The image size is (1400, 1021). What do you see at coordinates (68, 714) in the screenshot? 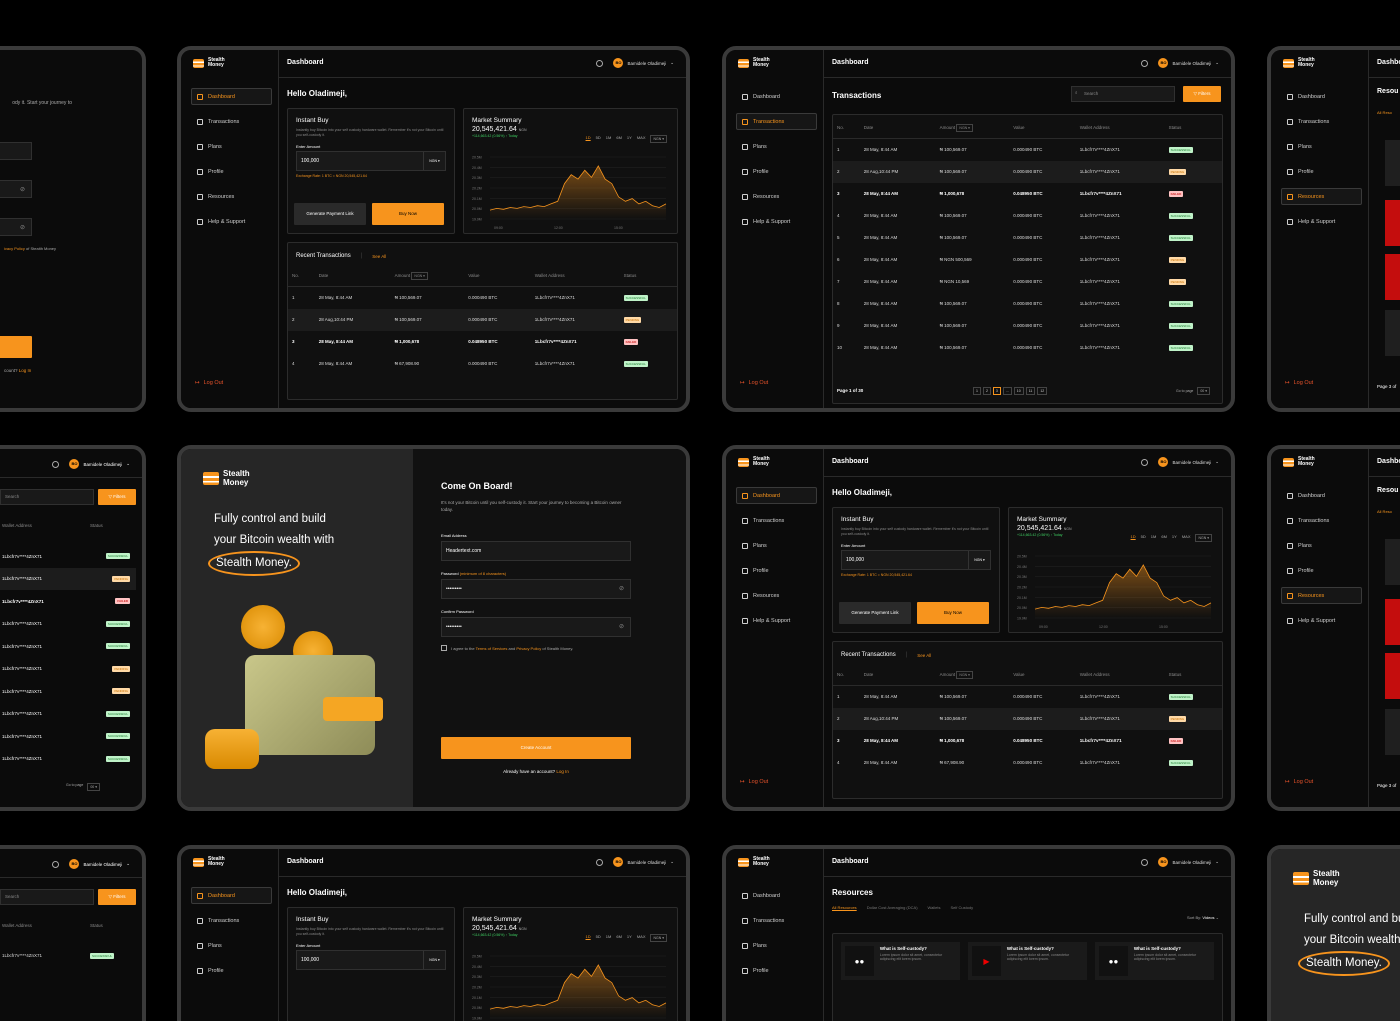
I see `partial-row: 1Lbcfr7v****4ZnX71 SUCCESSFUL` at bounding box center [68, 714].